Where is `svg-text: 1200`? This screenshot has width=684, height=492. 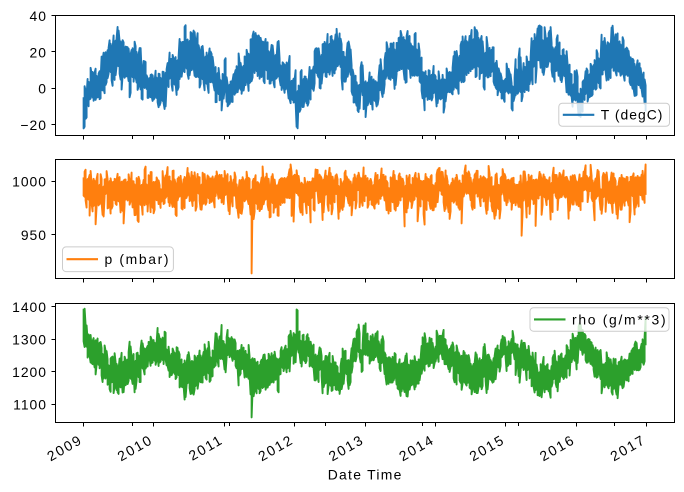 svg-text: 1200 is located at coordinates (29, 372).